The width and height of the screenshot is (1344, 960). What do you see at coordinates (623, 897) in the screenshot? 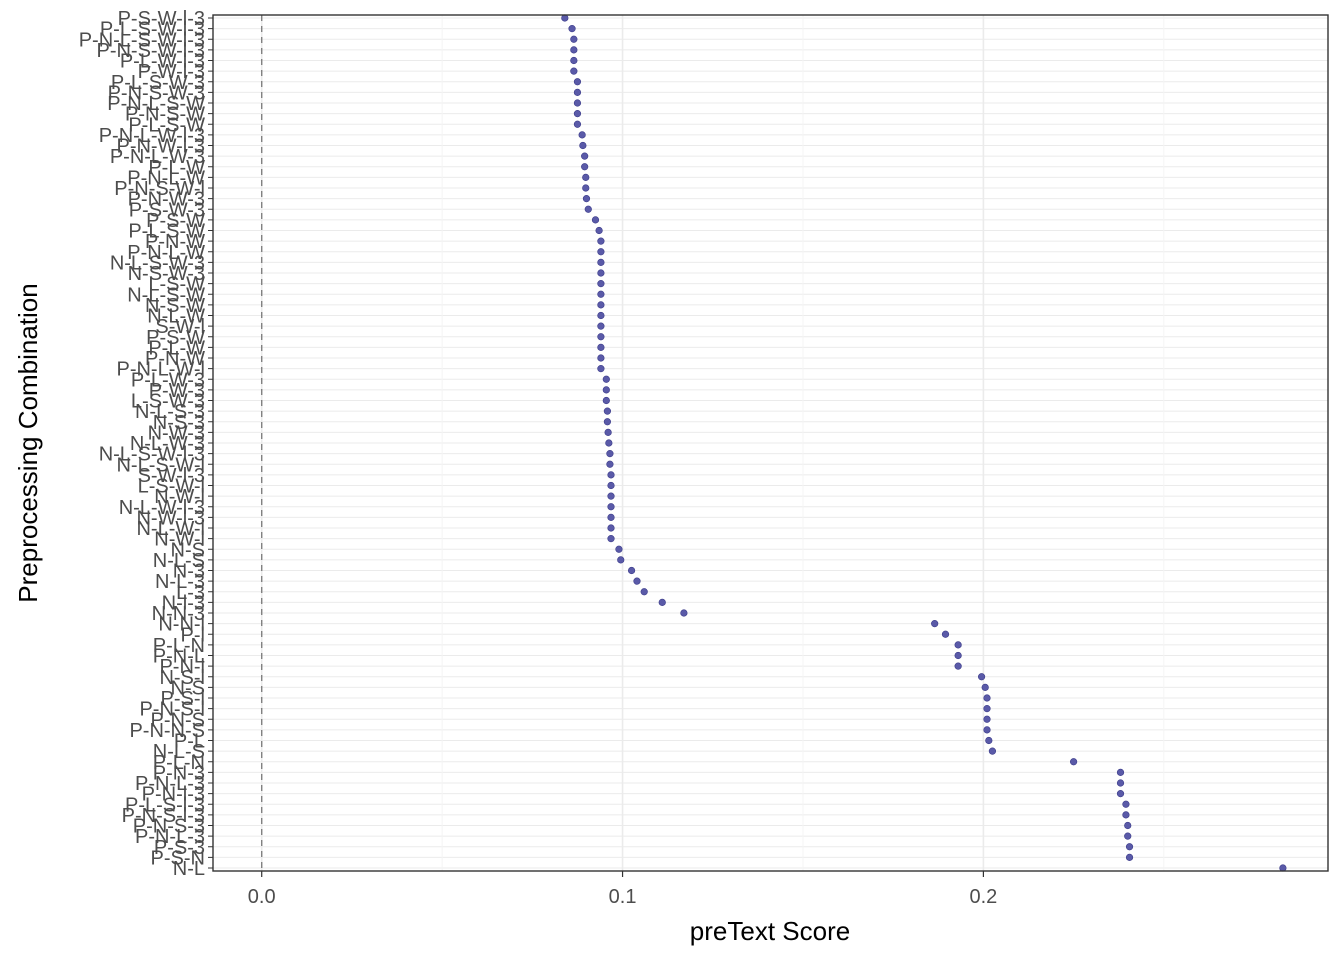
I see `x-tick-label: 0.1` at bounding box center [623, 897].